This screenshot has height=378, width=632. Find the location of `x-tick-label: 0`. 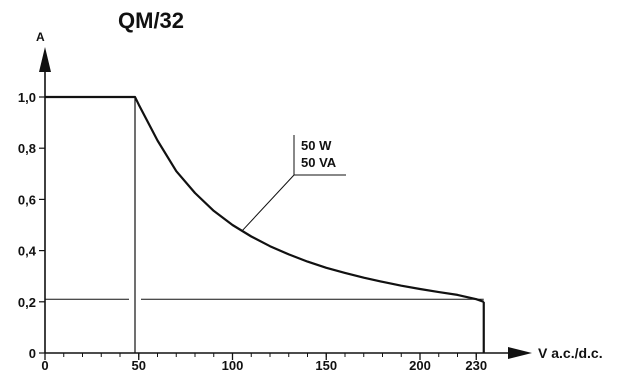

x-tick-label: 0 is located at coordinates (44, 365).